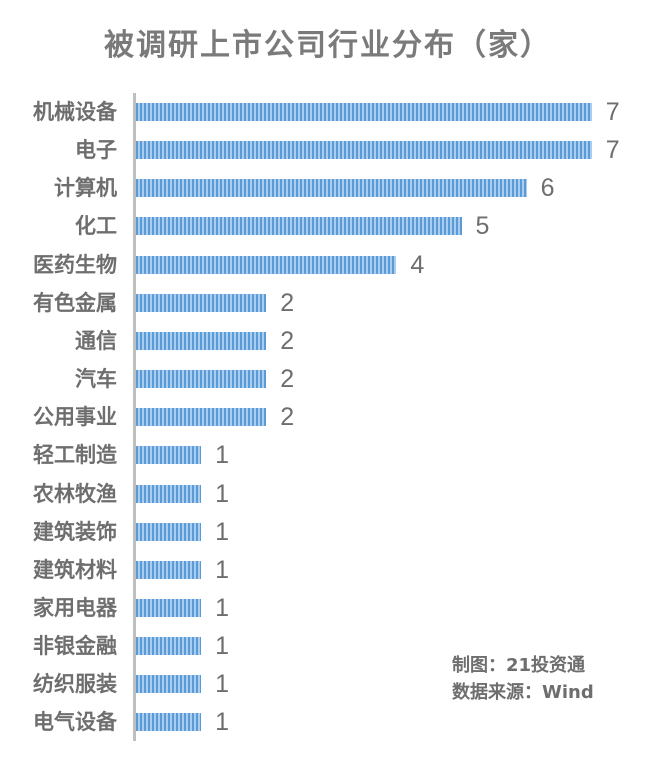  What do you see at coordinates (75, 417) in the screenshot?
I see `category-label: 公用事业` at bounding box center [75, 417].